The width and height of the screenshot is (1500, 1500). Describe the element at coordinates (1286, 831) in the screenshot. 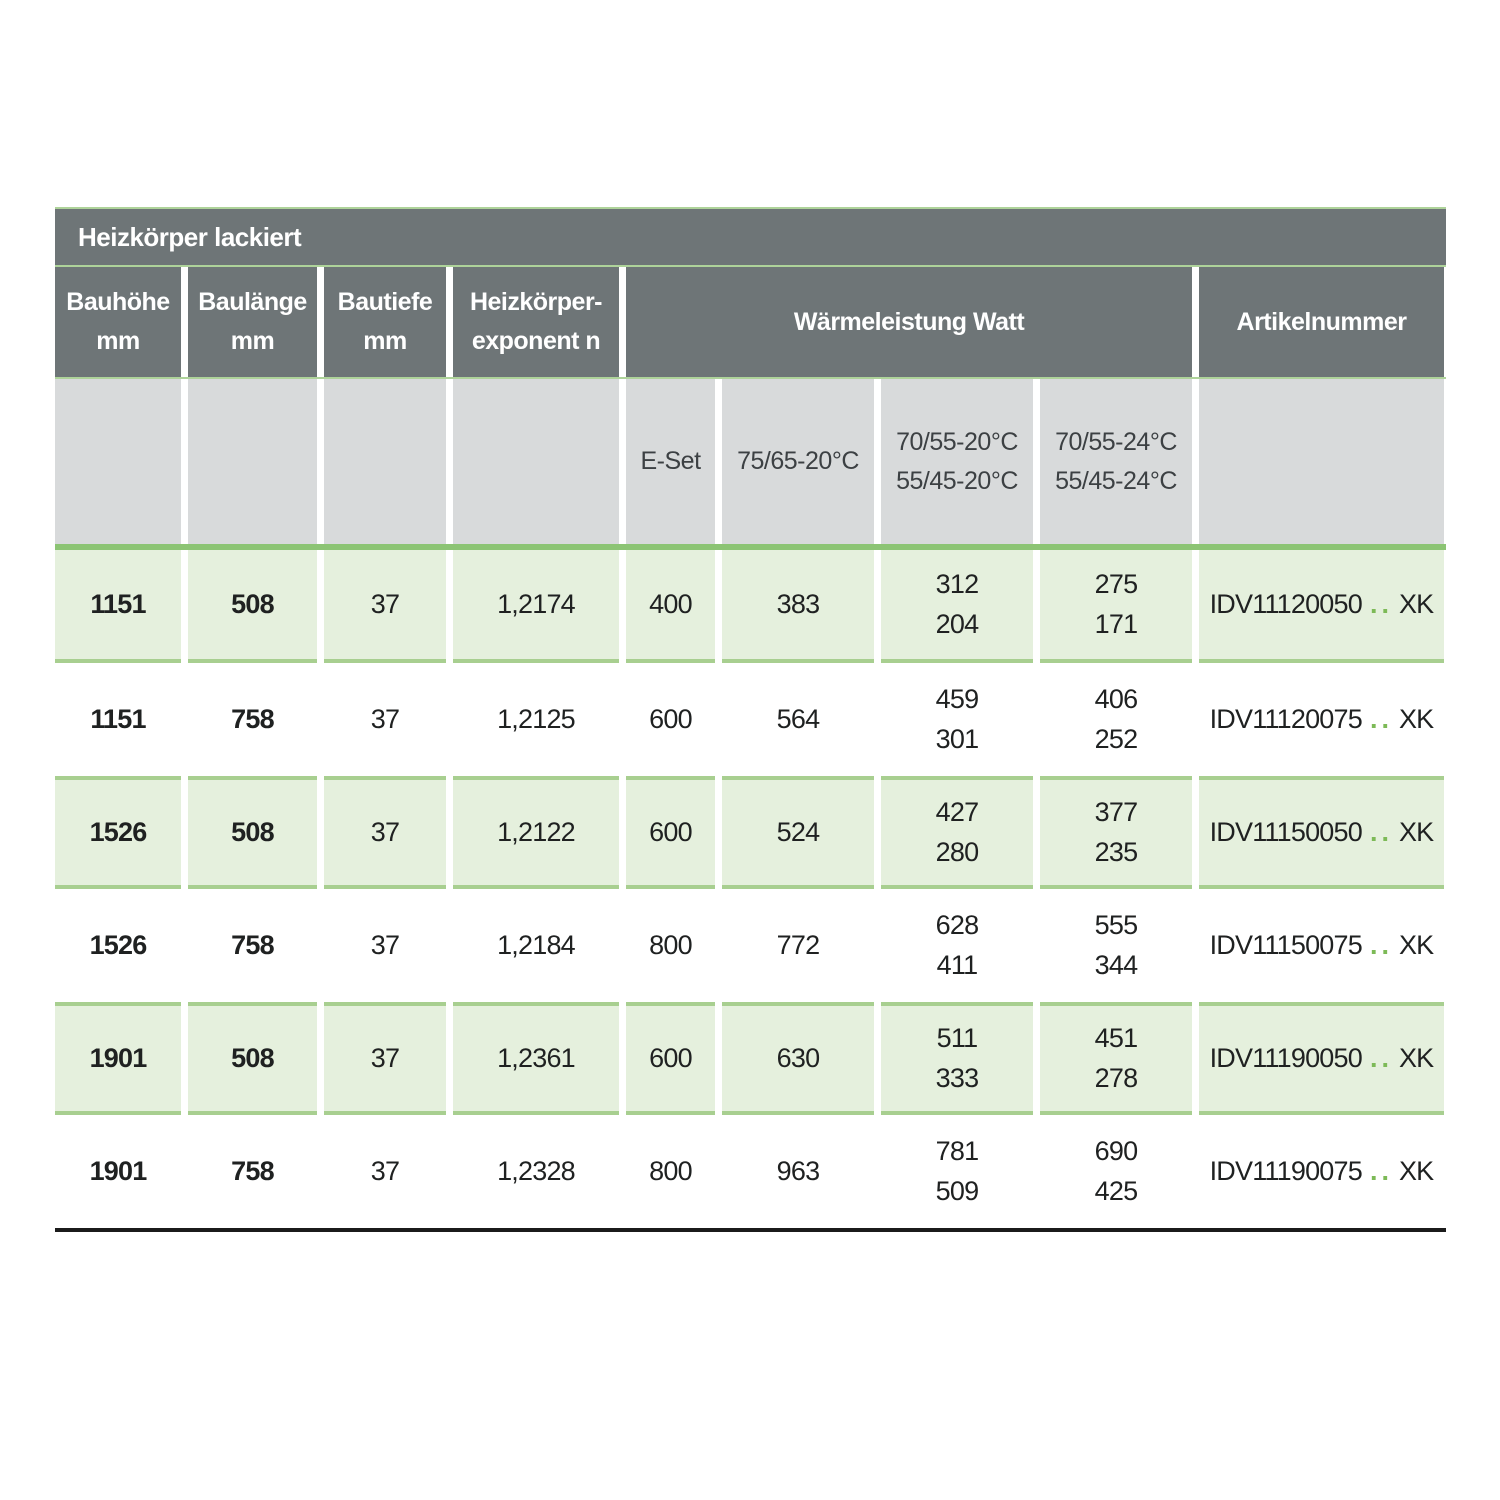

I see `artikel-prefix: IDV11150050` at that location.